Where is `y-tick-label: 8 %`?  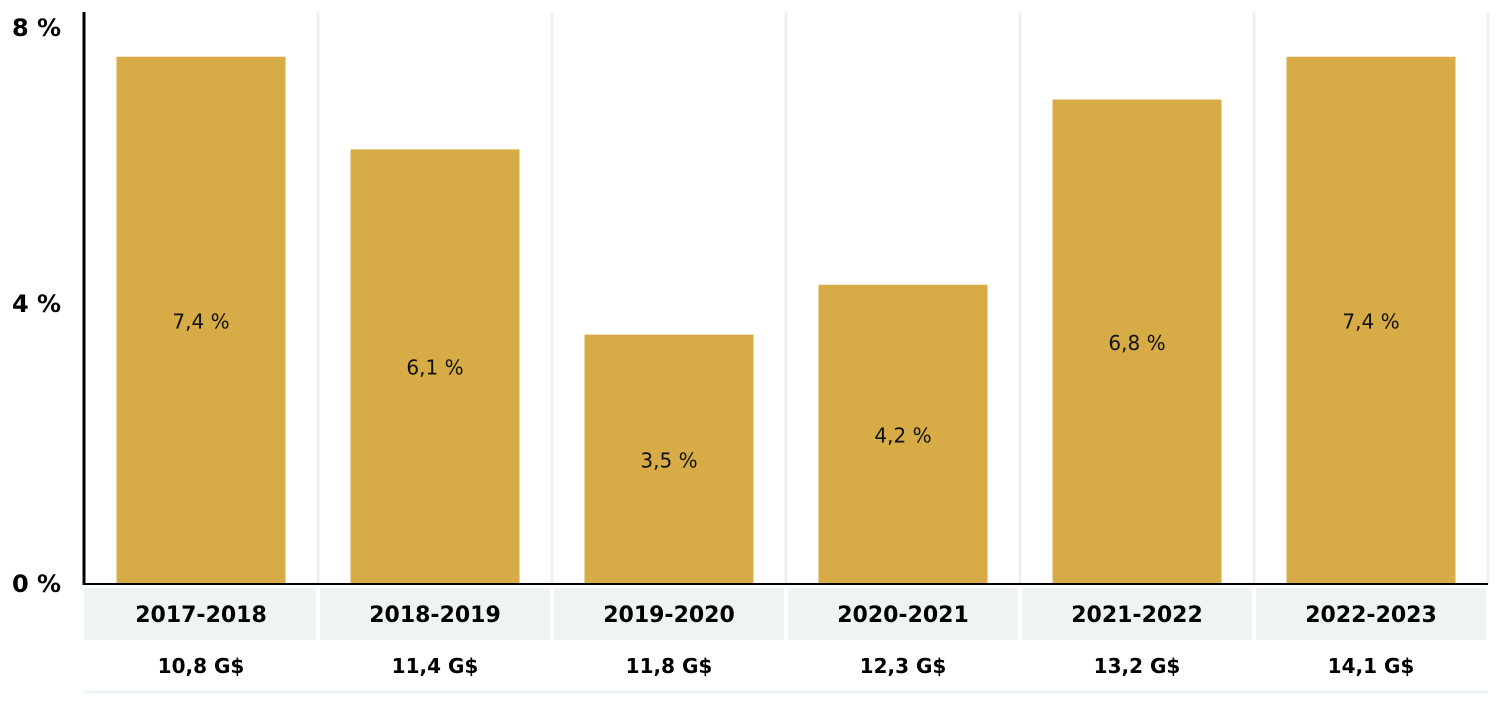
y-tick-label: 8 % is located at coordinates (36, 28).